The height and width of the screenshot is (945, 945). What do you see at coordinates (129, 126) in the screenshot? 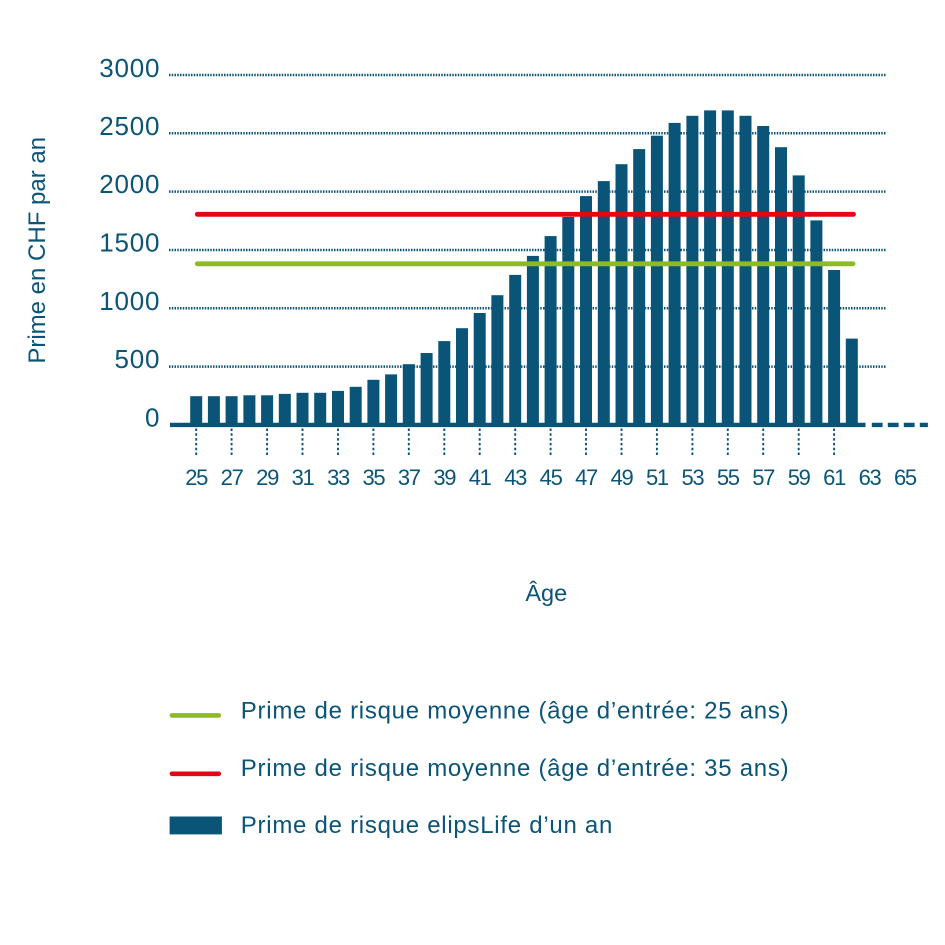
I see `svg-text: 2500` at bounding box center [129, 126].